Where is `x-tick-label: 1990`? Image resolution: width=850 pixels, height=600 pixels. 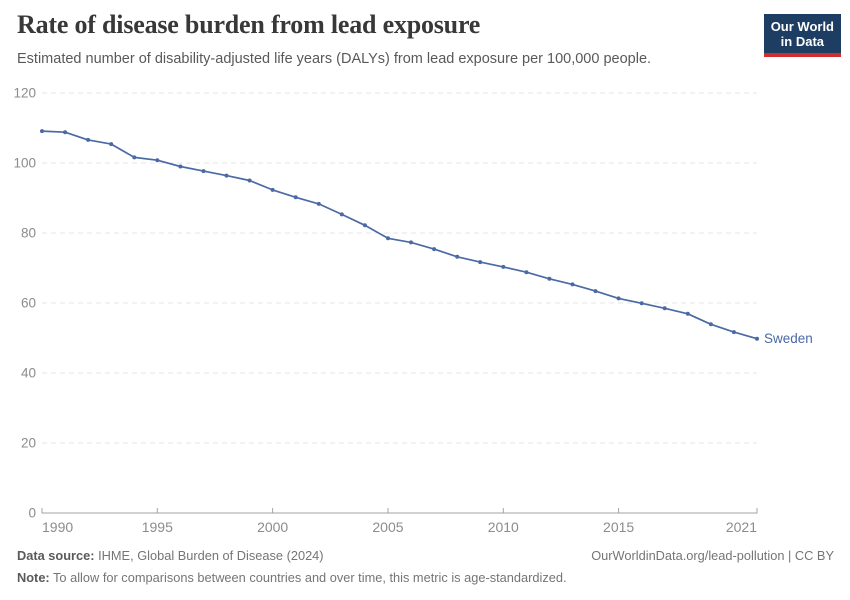
x-tick-label: 1990 is located at coordinates (57, 527).